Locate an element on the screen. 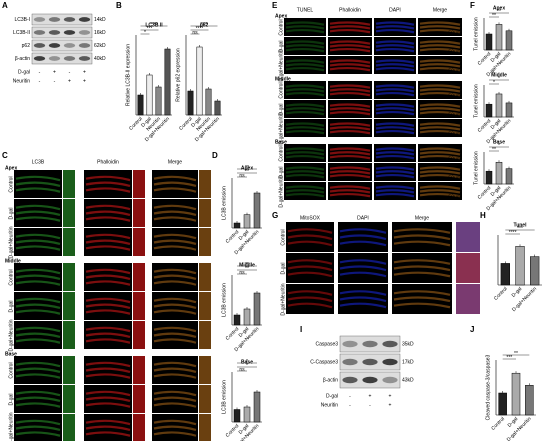  panel-letter: B is located at coordinates (119, 5).